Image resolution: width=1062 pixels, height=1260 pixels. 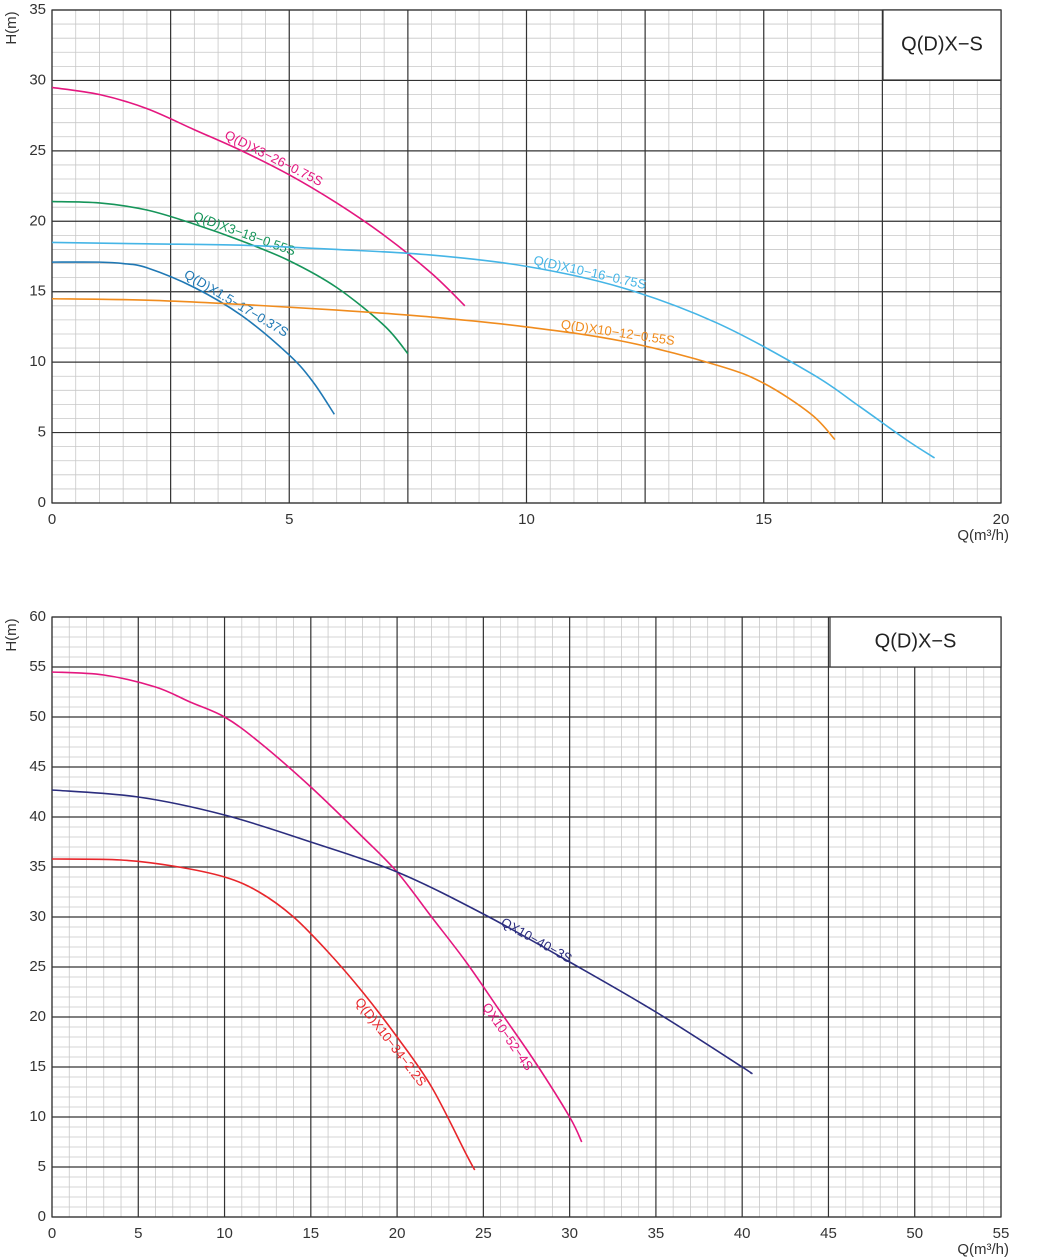 What do you see at coordinates (914, 1233) in the screenshot?
I see `x-tick-label: 50` at bounding box center [914, 1233].